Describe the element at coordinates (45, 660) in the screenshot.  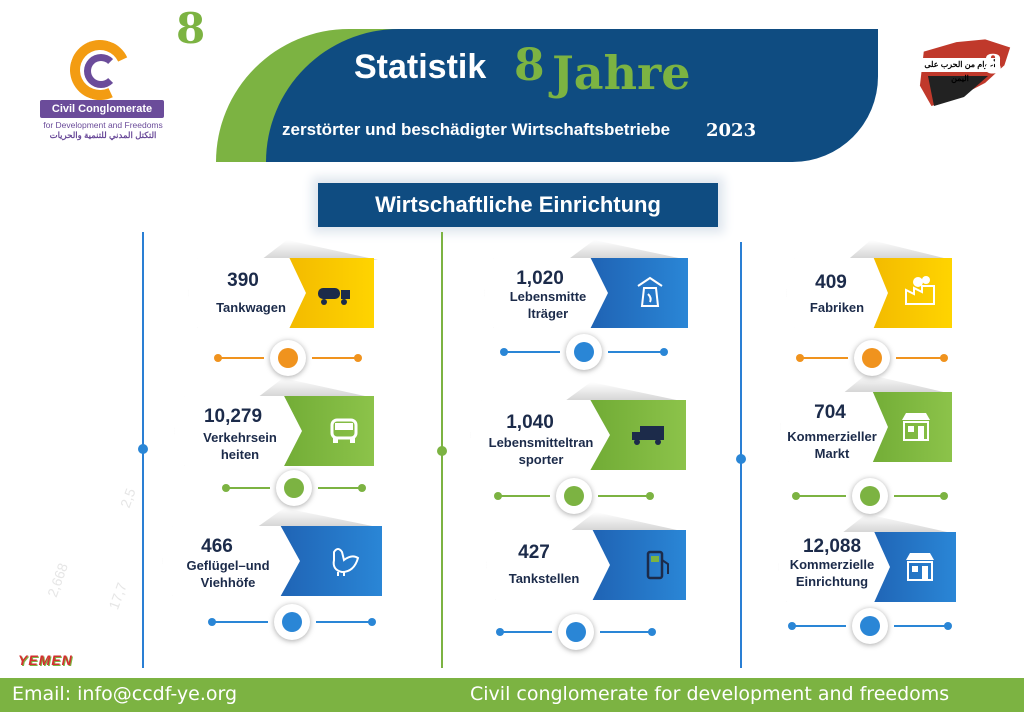
I see `yemen-wordmark: YEMEN` at that location.